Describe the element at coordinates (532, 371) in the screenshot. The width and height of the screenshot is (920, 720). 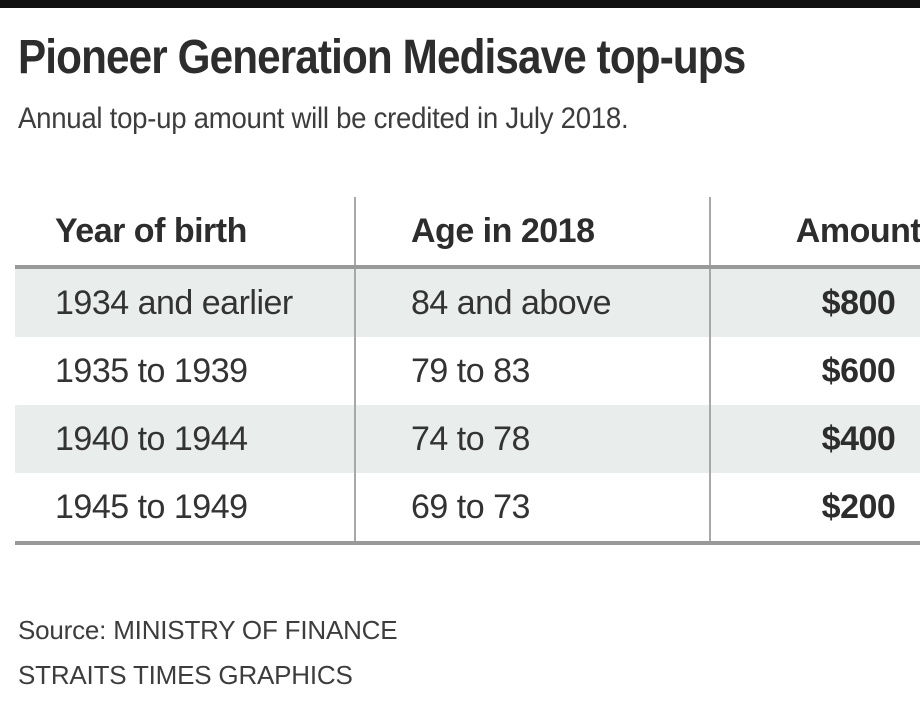
I see `table-cell-age: 79 to 83` at that location.